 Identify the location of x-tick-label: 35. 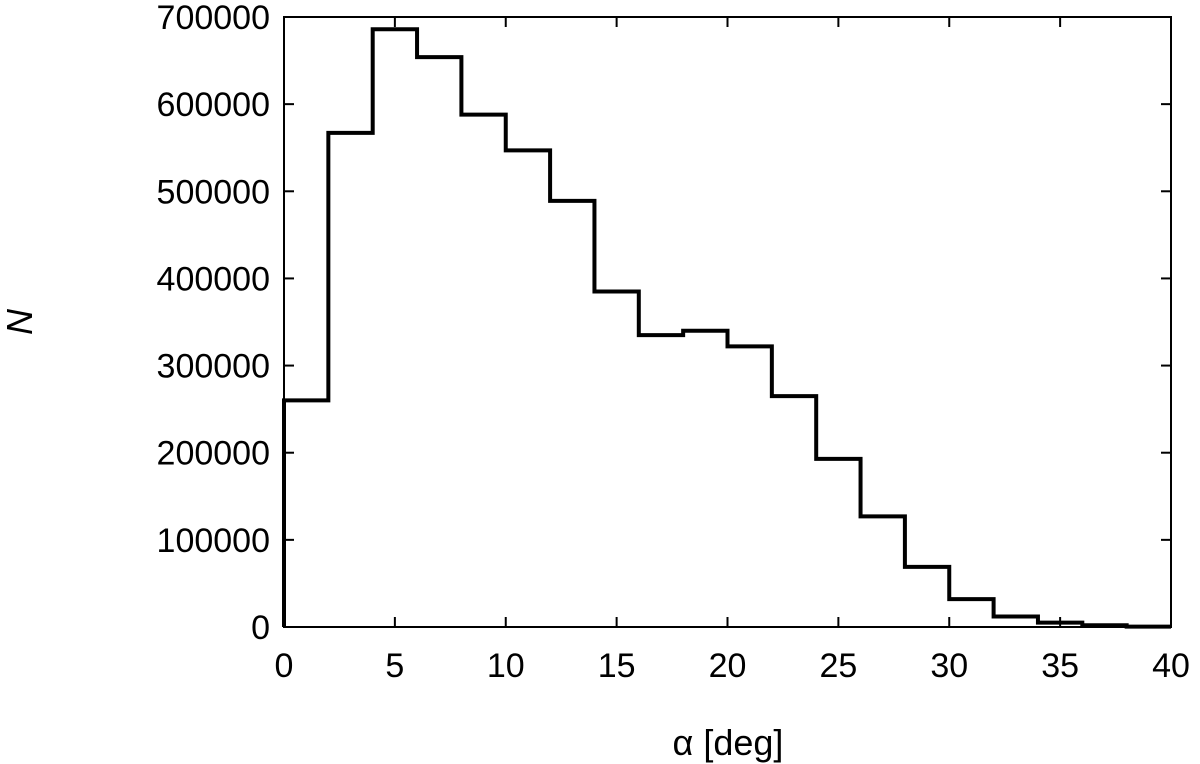
(1060, 666).